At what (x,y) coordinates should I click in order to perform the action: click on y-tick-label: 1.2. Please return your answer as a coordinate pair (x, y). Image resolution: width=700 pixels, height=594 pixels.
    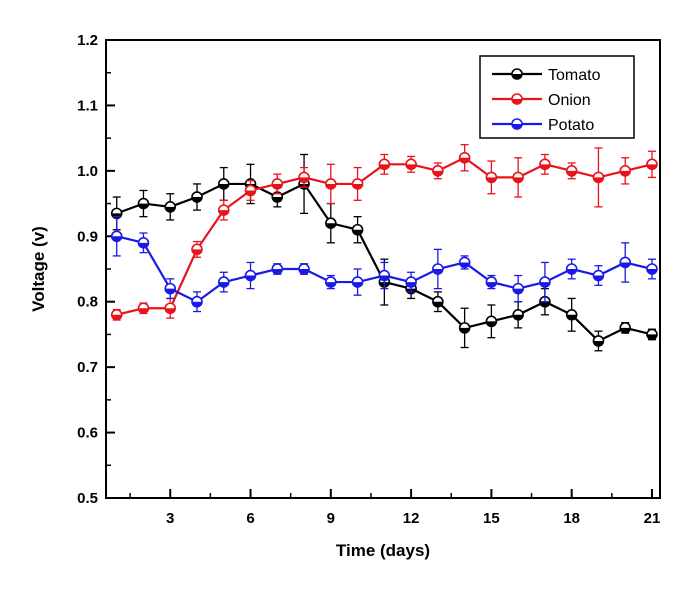
    Looking at the image, I should click on (87, 40).